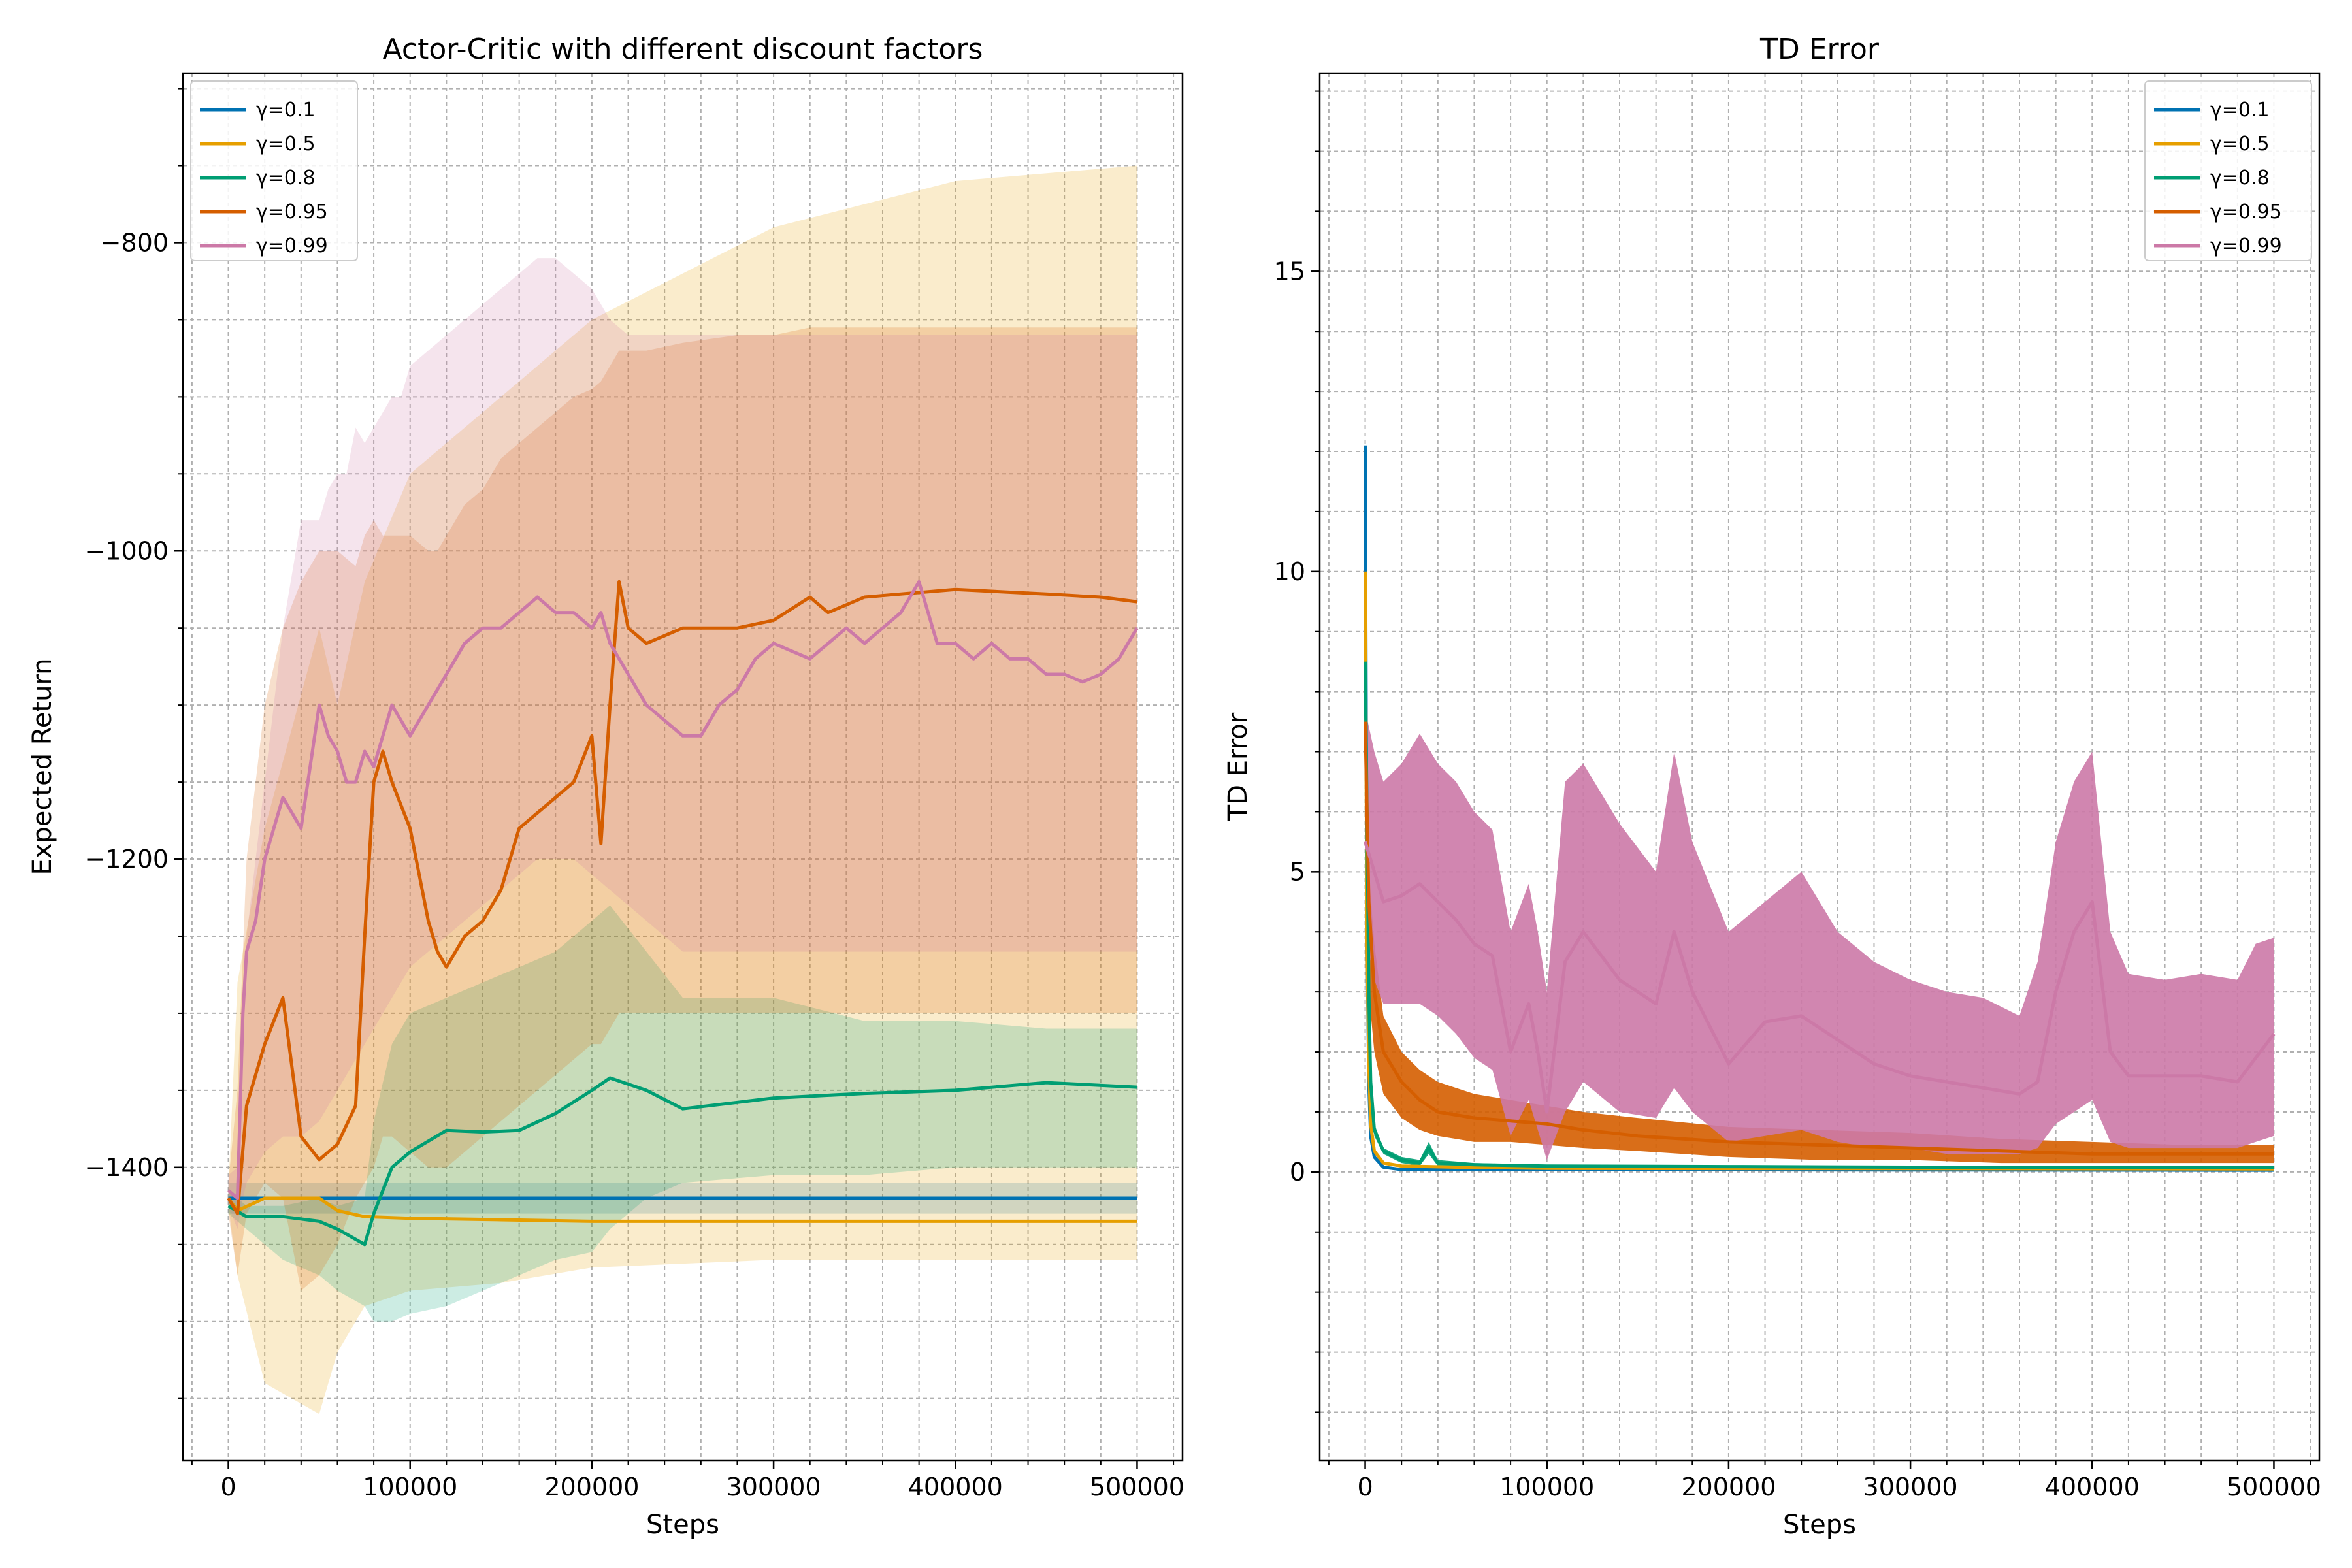 The width and height of the screenshot is (2352, 1568). Describe the element at coordinates (1289, 271) in the screenshot. I see `y-tick-label: 15` at that location.